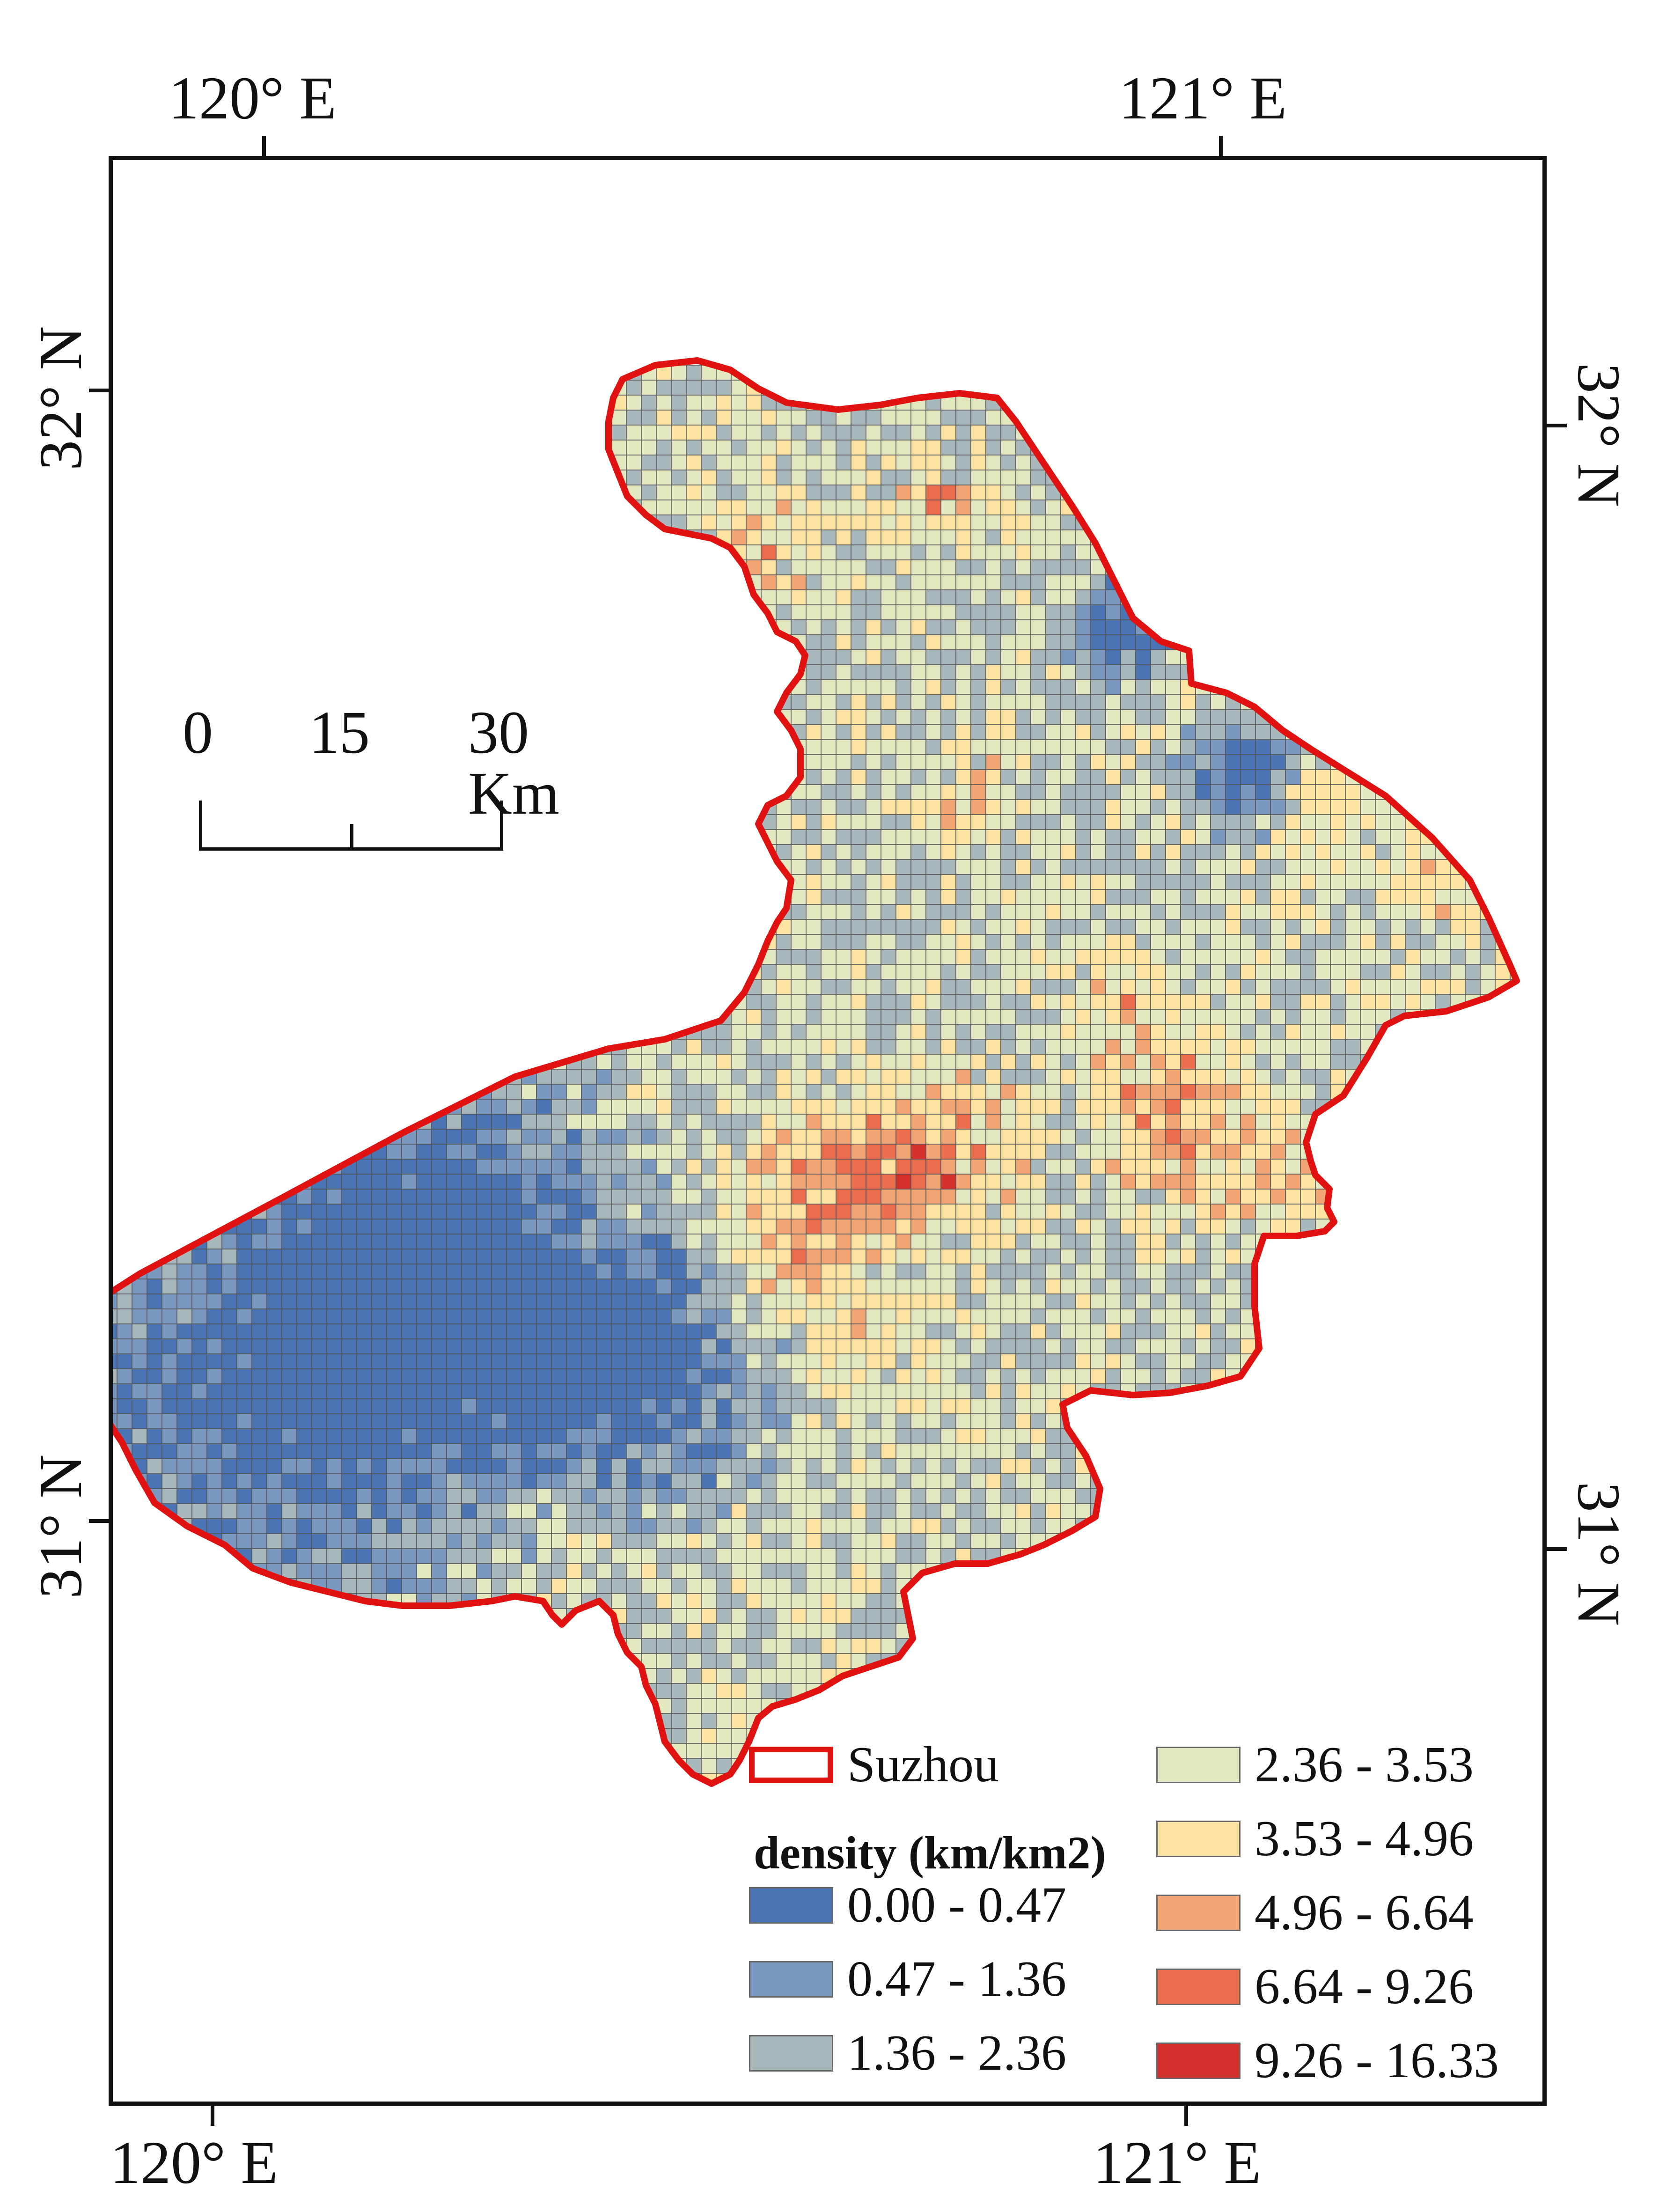  What do you see at coordinates (1221, 146) in the screenshot?
I see `tick-top-121e` at bounding box center [1221, 146].